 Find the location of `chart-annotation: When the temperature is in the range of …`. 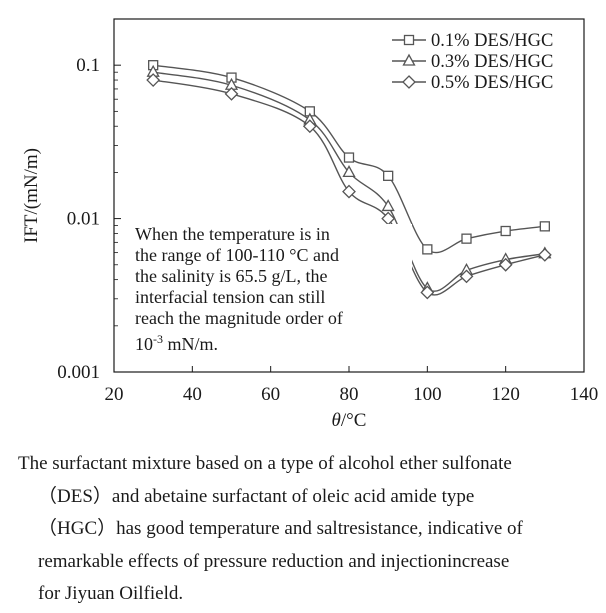

chart-annotation: When the temperature is in the range of … is located at coordinates (272, 289).